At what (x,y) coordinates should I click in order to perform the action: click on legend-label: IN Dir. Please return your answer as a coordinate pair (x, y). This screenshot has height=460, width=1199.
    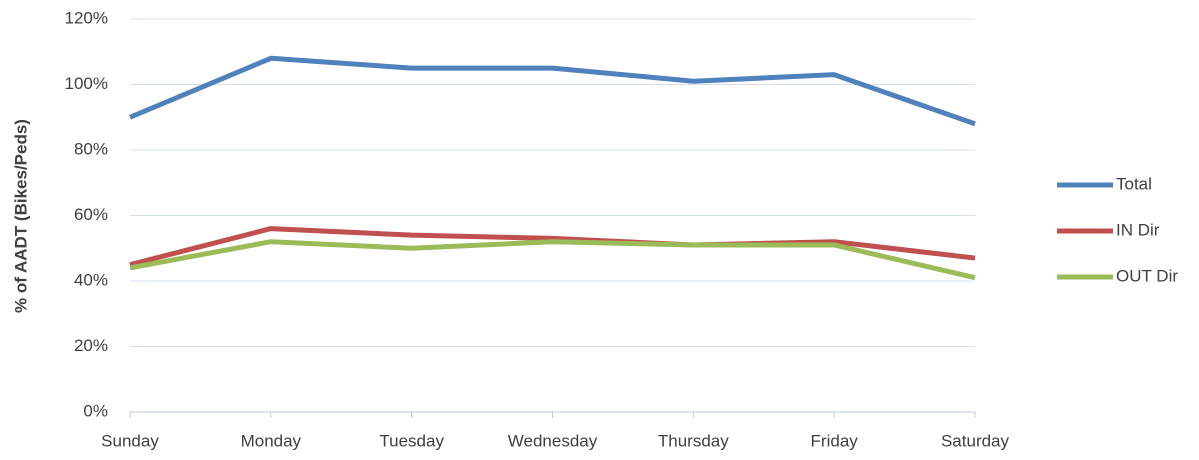
    Looking at the image, I should click on (1138, 229).